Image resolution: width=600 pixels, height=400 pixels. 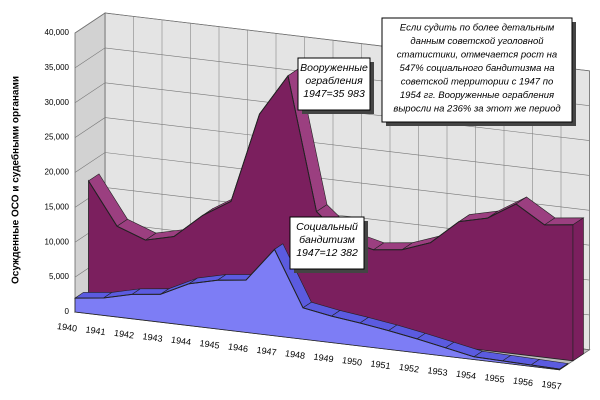 What do you see at coordinates (408, 368) in the screenshot?
I see `x-tick-label: 1952` at bounding box center [408, 368].